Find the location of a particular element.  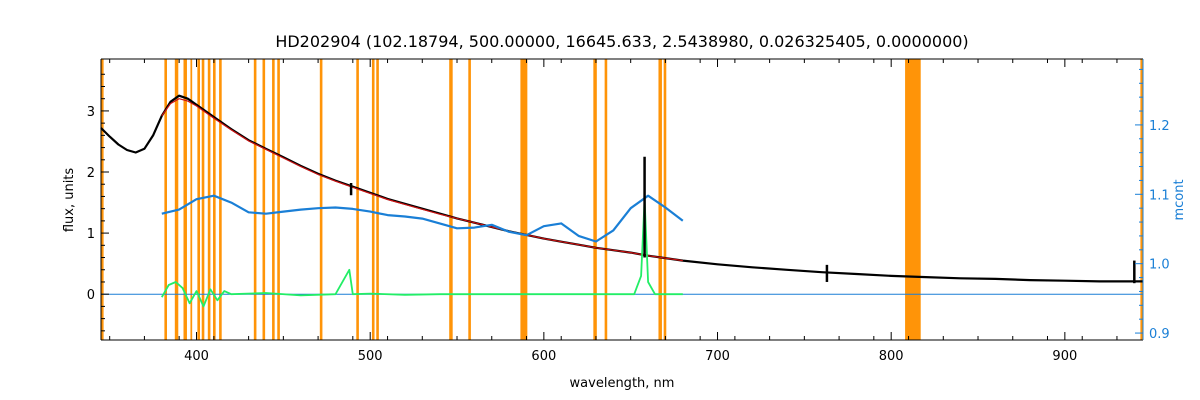

x-tick-label-400: 400 is located at coordinates (196, 356).